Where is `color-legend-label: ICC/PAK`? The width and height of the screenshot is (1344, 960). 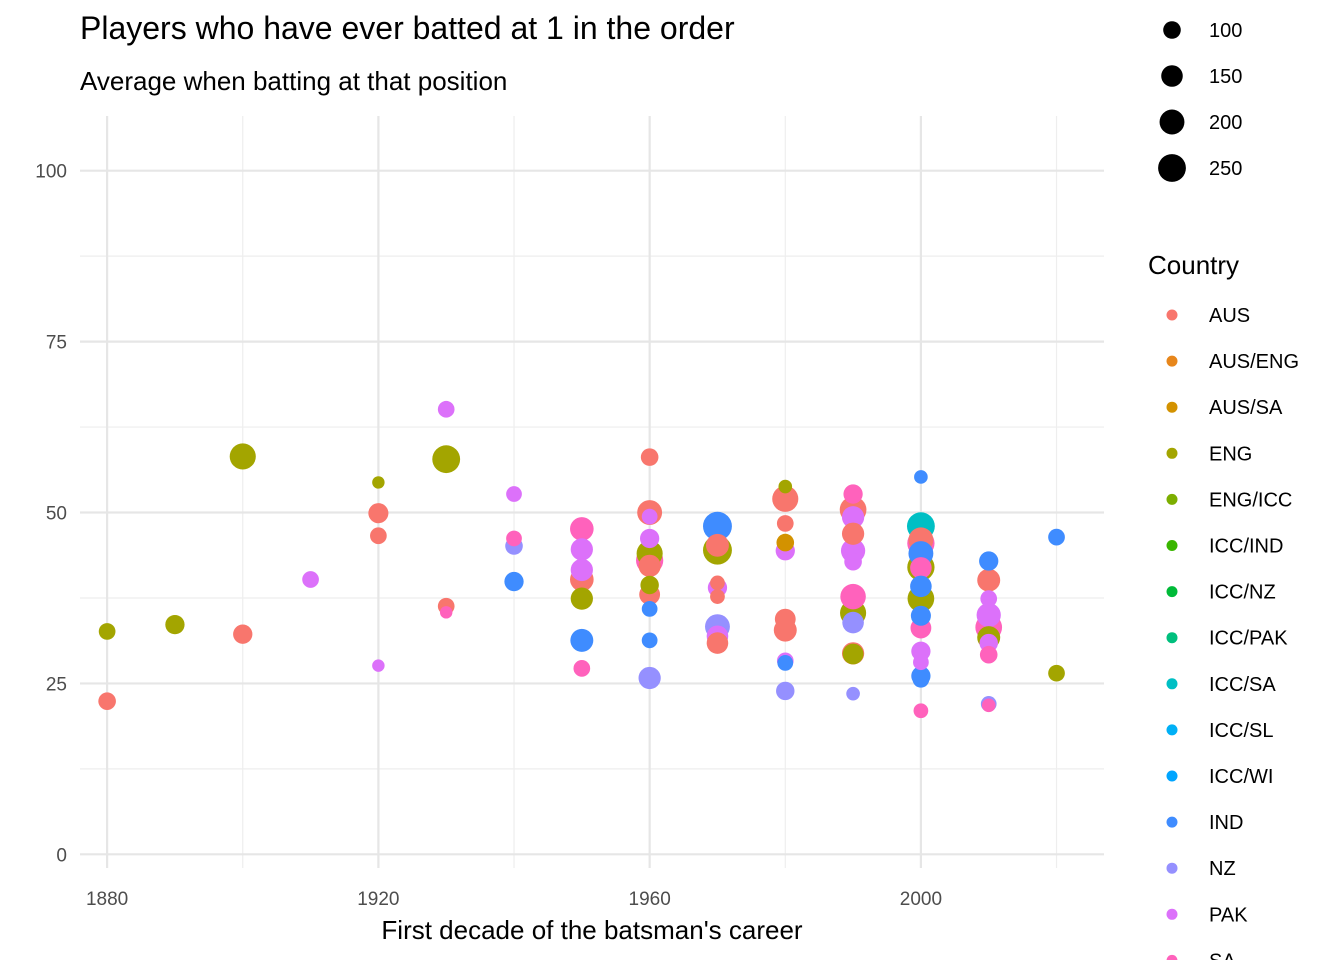 color-legend-label: ICC/PAK is located at coordinates (1248, 639).